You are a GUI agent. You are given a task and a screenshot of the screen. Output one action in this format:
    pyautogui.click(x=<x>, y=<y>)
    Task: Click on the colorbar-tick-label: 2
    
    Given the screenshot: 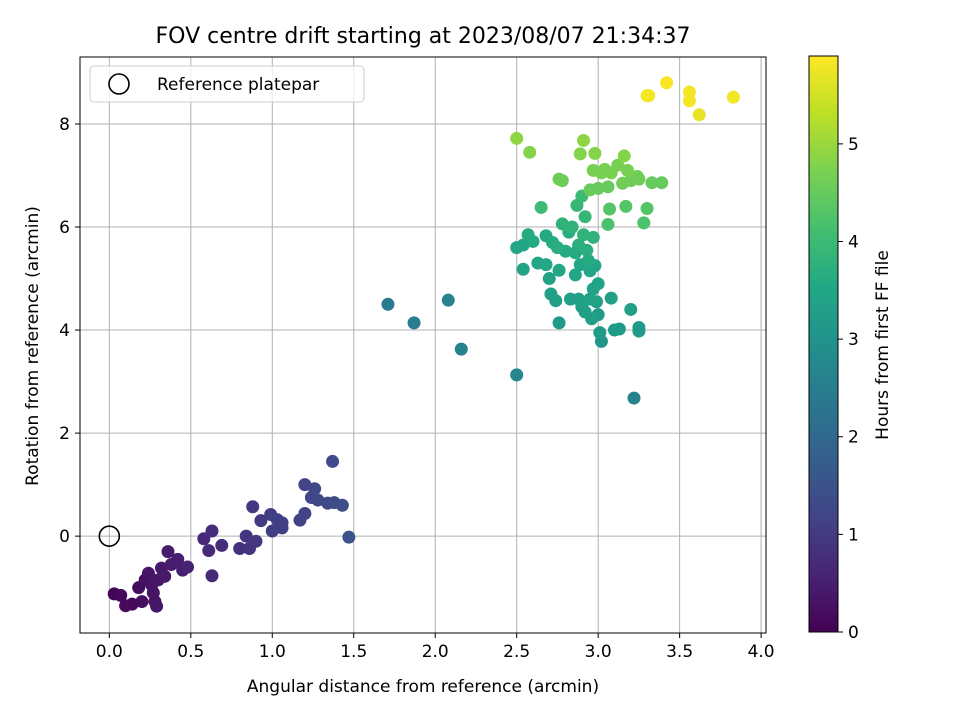 What is the action you would take?
    pyautogui.click(x=853, y=438)
    